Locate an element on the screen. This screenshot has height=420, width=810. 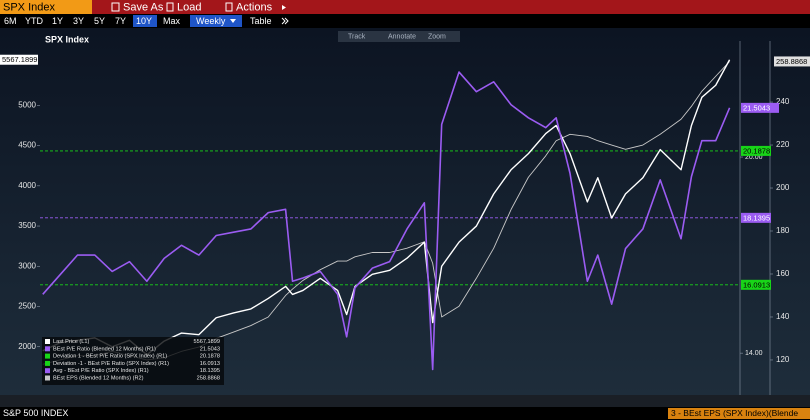
ticker: SPX Index is located at coordinates (29, 7).